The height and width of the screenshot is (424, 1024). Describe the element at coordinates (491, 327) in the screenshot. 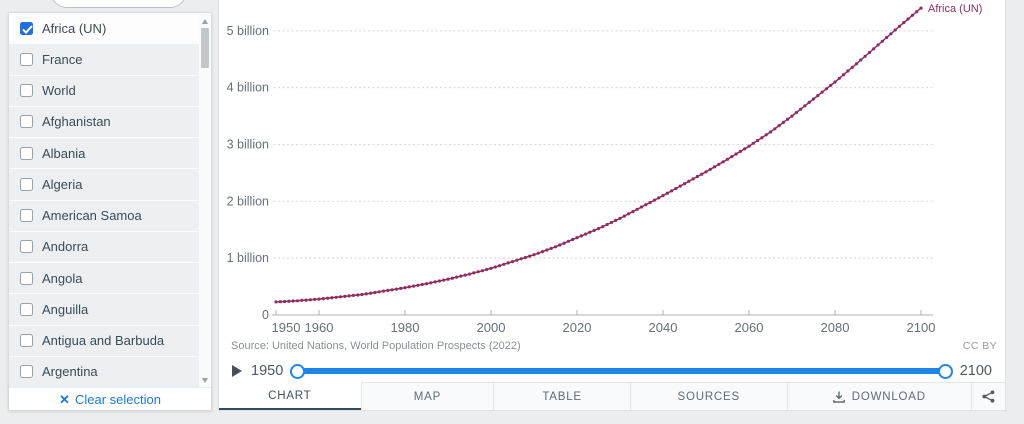

I see `x-axis-tick-label: 2000` at that location.